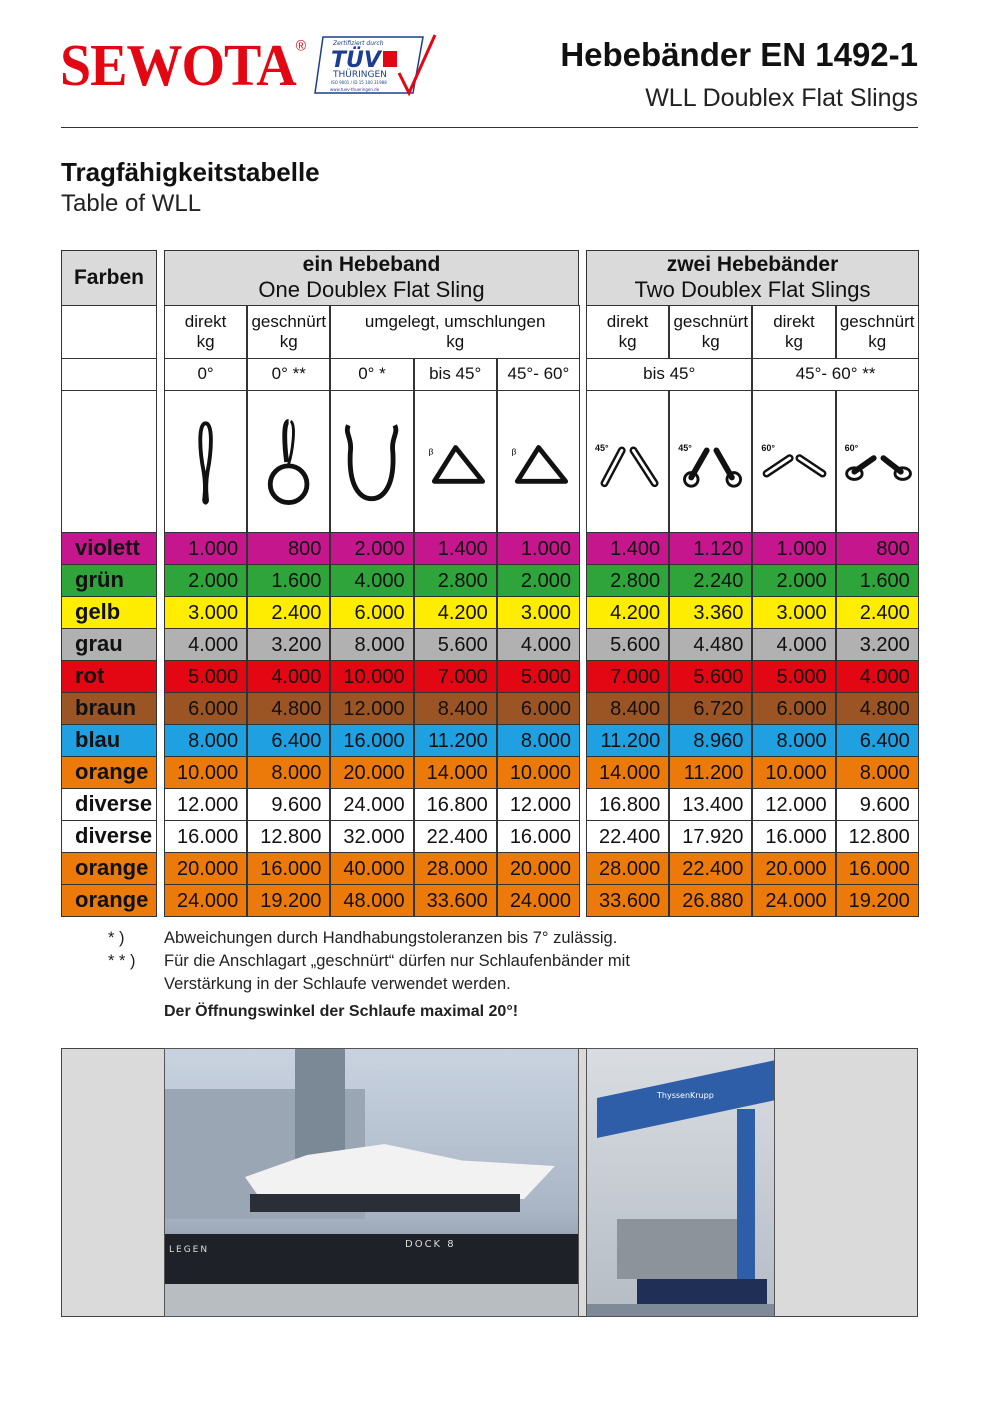 This screenshot has height=1419, width=1000. I want to click on page-subtitle: WLL Doublex Flat Slings, so click(781, 98).